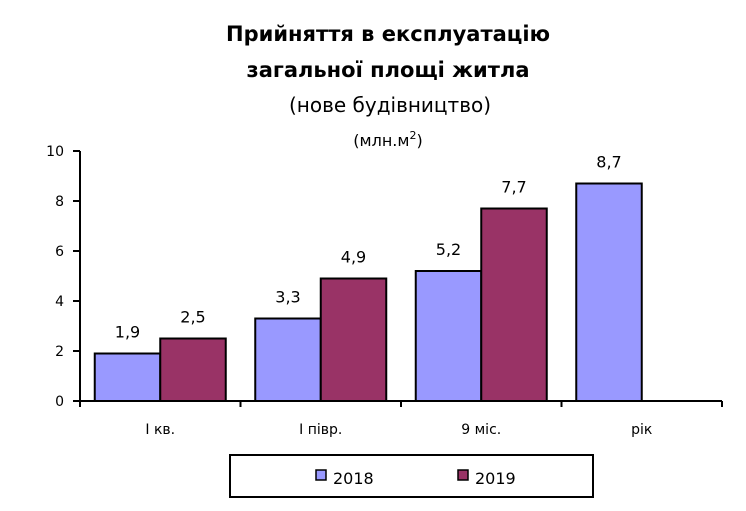  Describe the element at coordinates (287, 297) in the screenshot. I see `data-label-2018-1: 3,3` at that location.